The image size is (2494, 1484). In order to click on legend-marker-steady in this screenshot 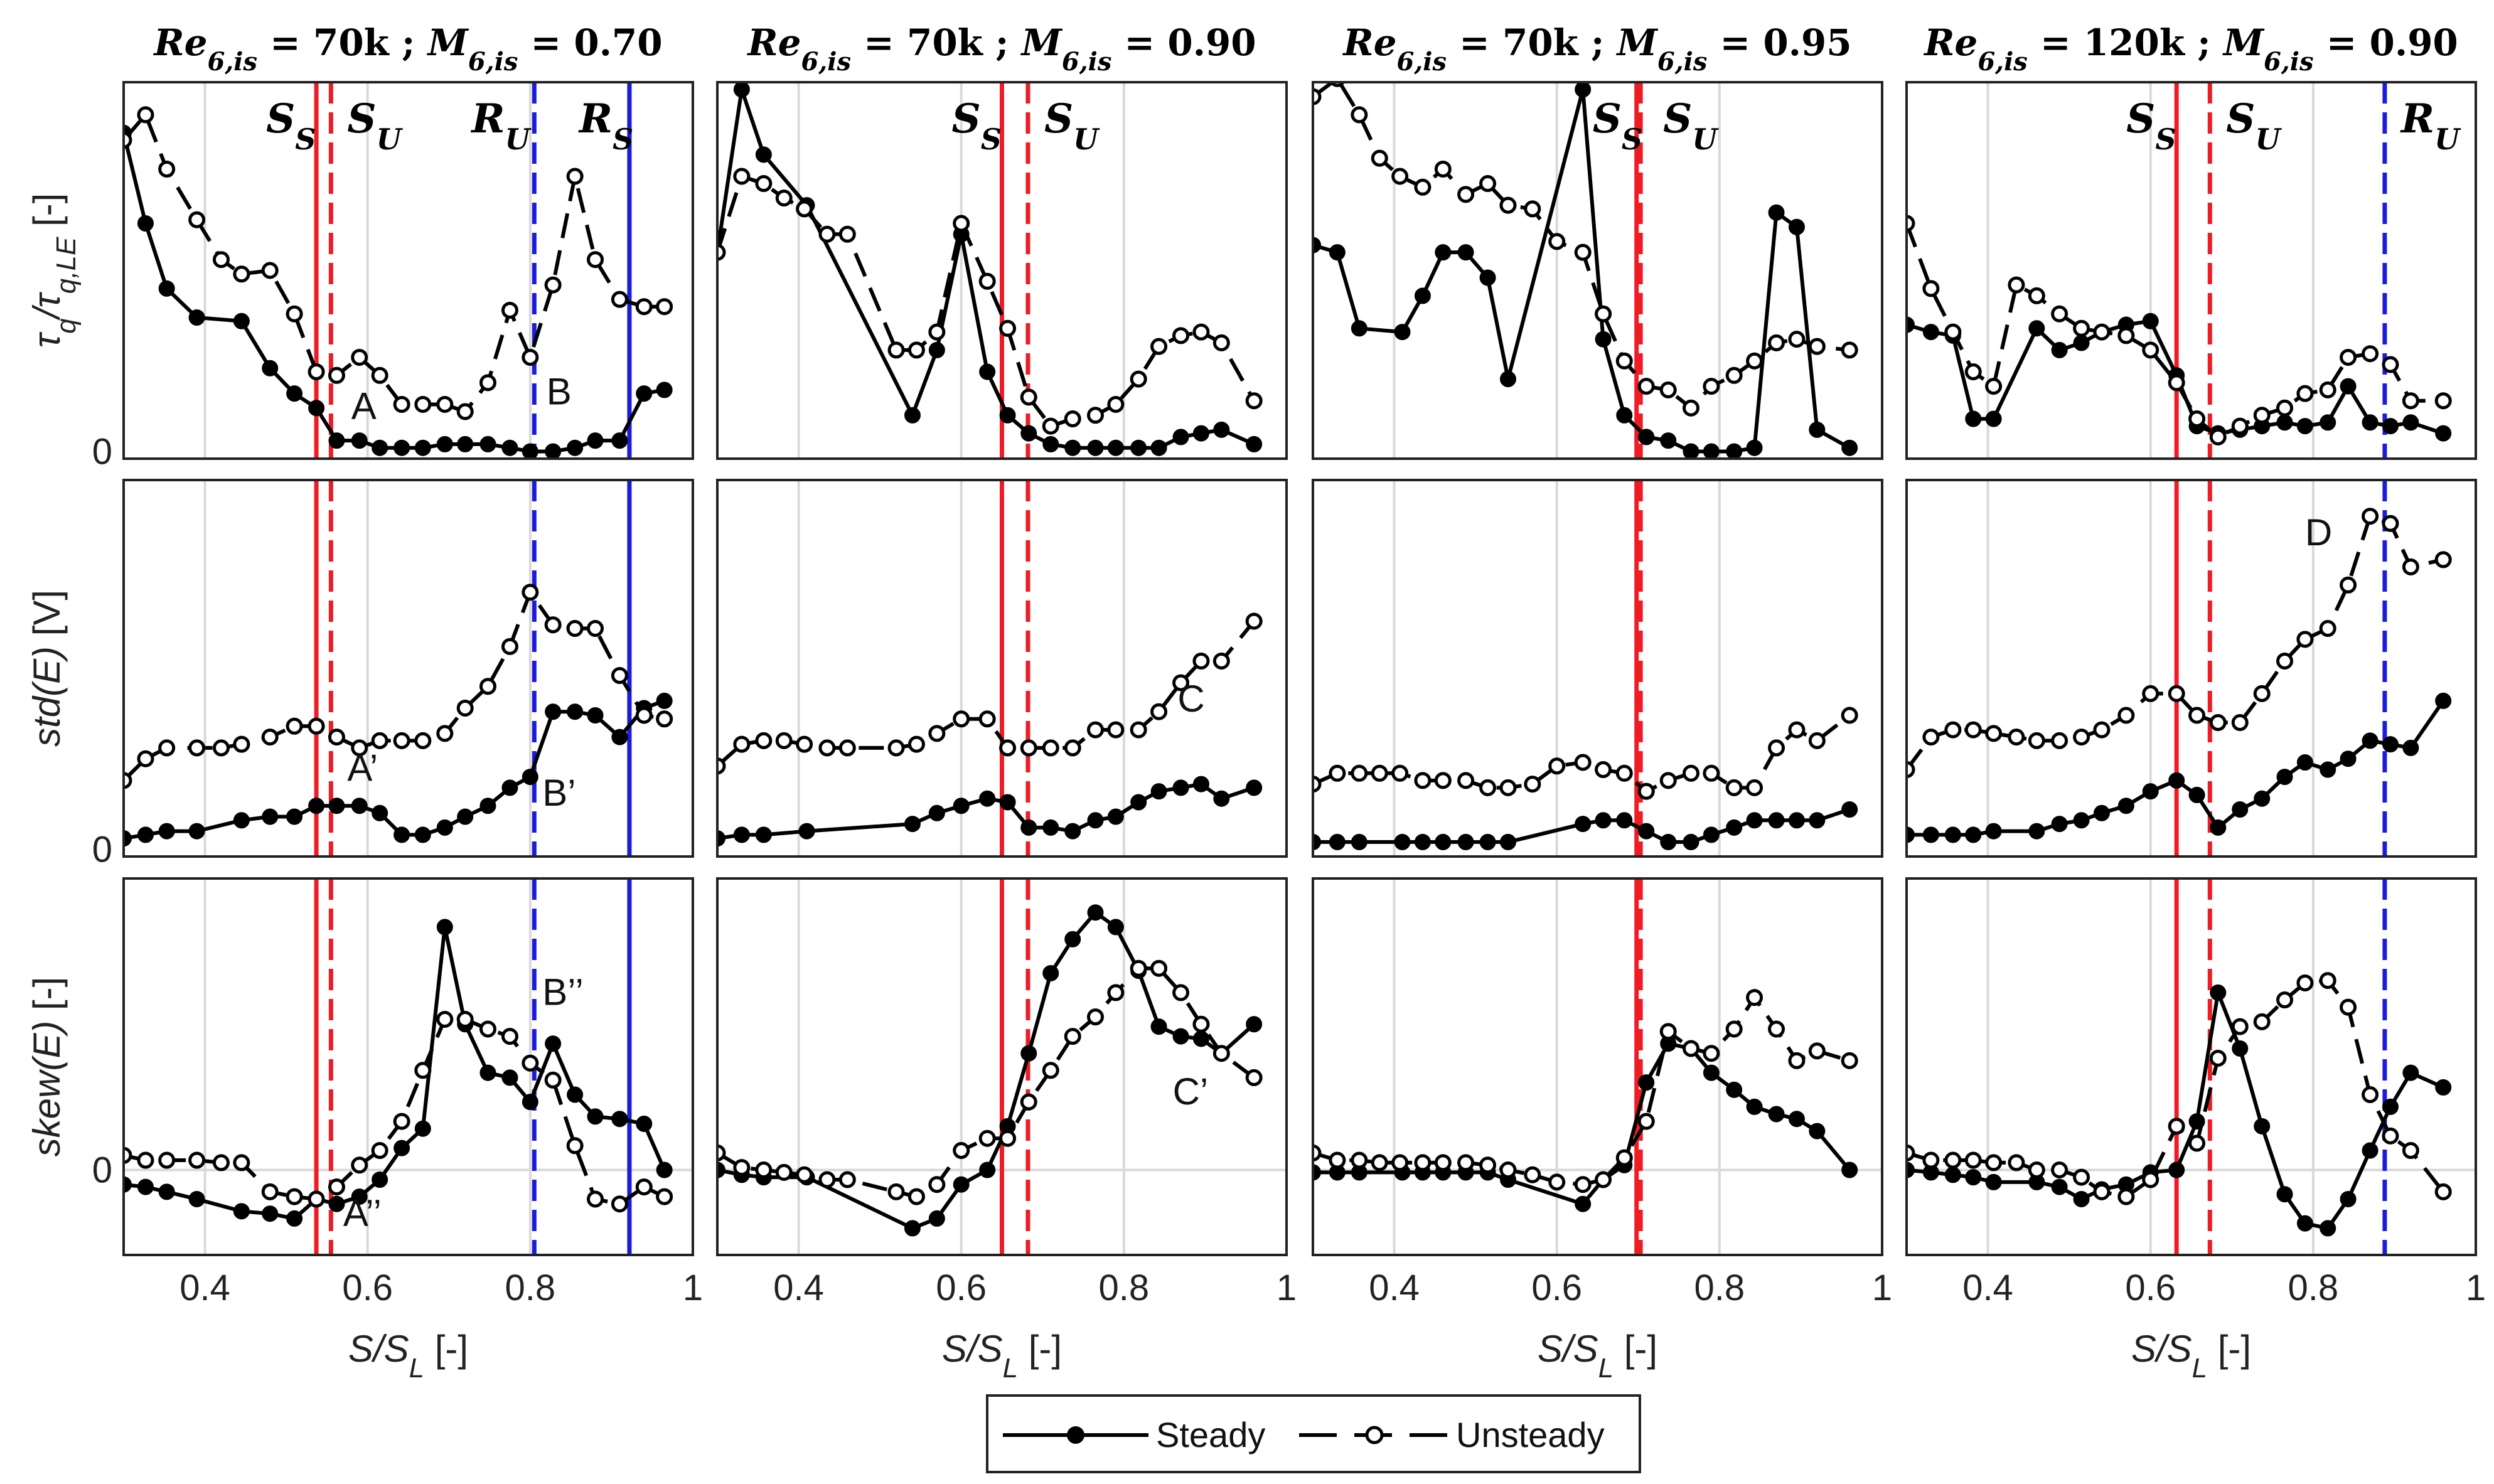, I will do `click(1075, 1435)`.